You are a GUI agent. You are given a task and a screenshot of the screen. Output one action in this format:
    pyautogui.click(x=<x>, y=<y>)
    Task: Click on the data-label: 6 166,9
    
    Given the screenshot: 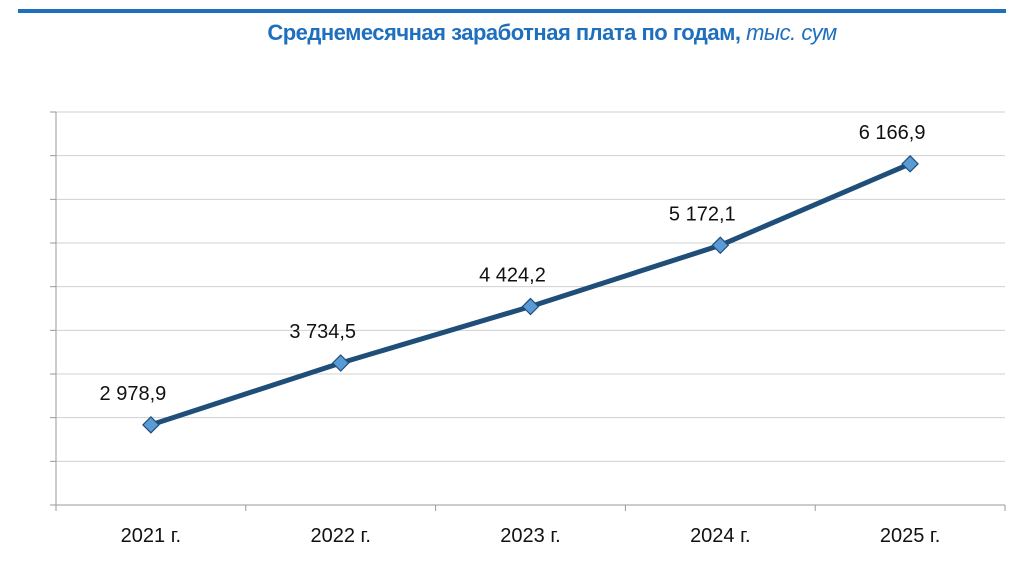 What is the action you would take?
    pyautogui.click(x=892, y=133)
    